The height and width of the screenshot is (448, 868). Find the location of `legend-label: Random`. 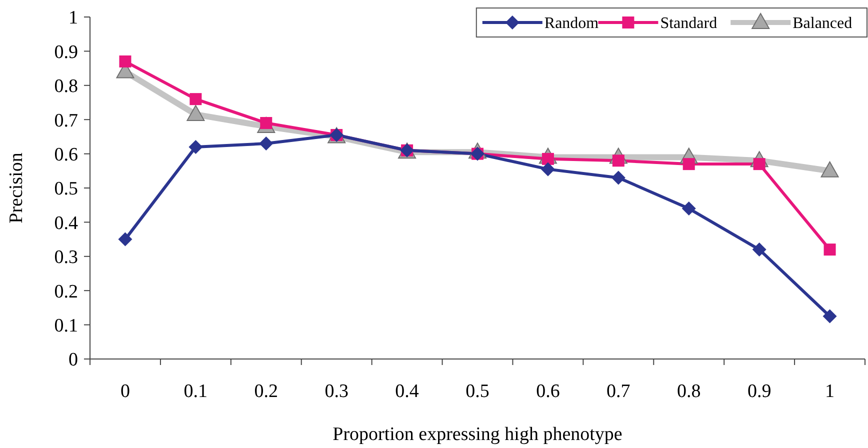

legend-label: Random is located at coordinates (572, 23).